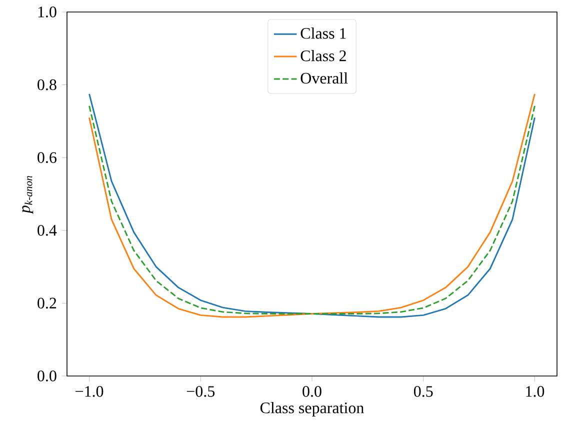  I want to click on y-tick-label: 0.6, so click(47, 158).